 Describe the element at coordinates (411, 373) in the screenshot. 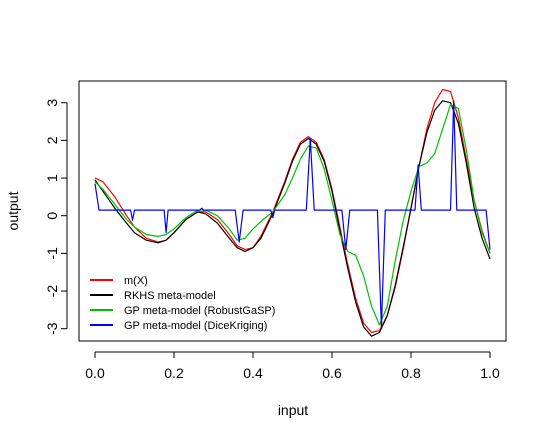

I see `x-tick-label: 0.8` at that location.